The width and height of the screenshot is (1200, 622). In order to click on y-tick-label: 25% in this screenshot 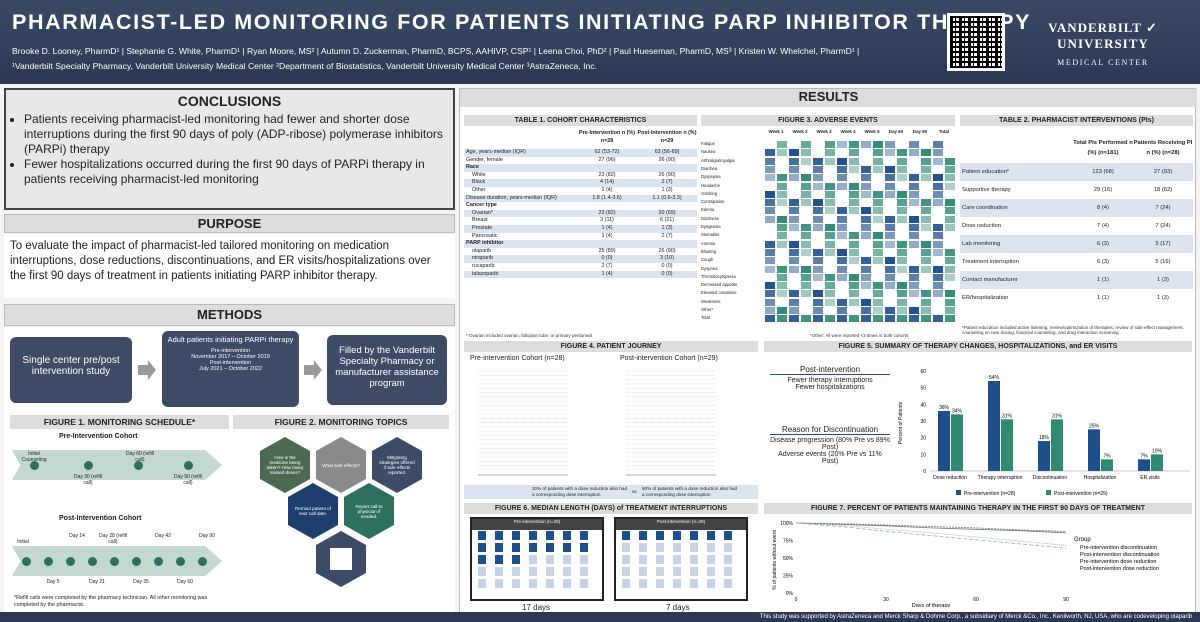, I will do `click(788, 577)`.